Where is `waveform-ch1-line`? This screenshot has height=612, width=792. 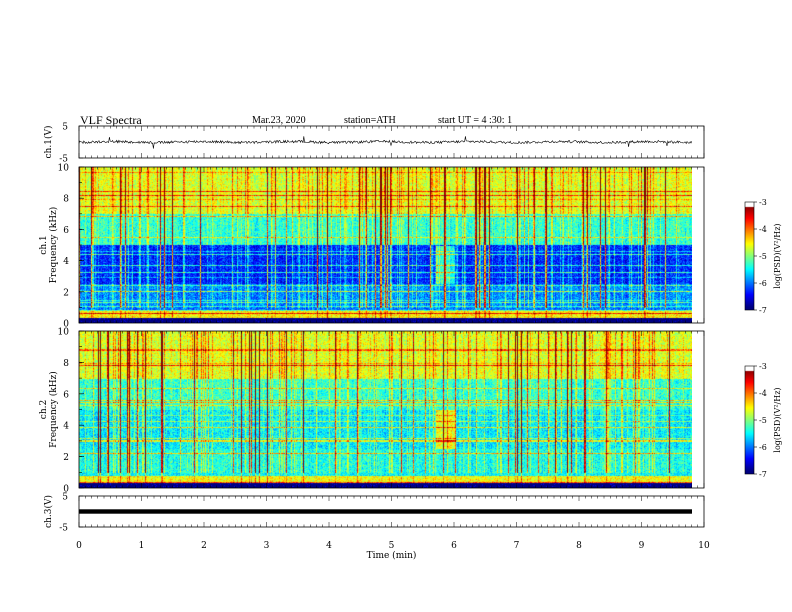
waveform-ch1-line is located at coordinates (385, 142).